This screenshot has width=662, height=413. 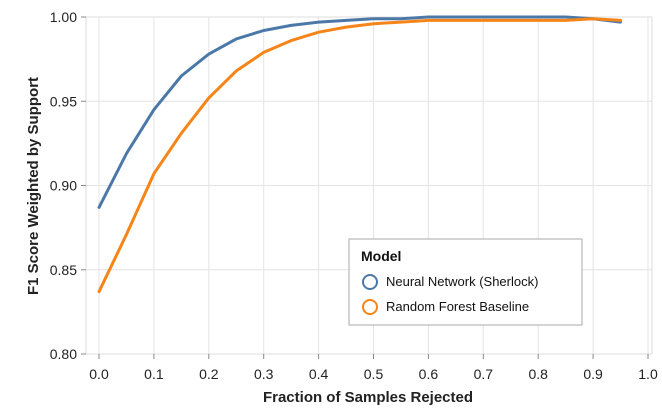 I want to click on x-axis: 0.0 0.1 0.2 0.3 0.4 0.5 0.6 0.7 0.8 0.9 1.0, so click(x=373, y=368).